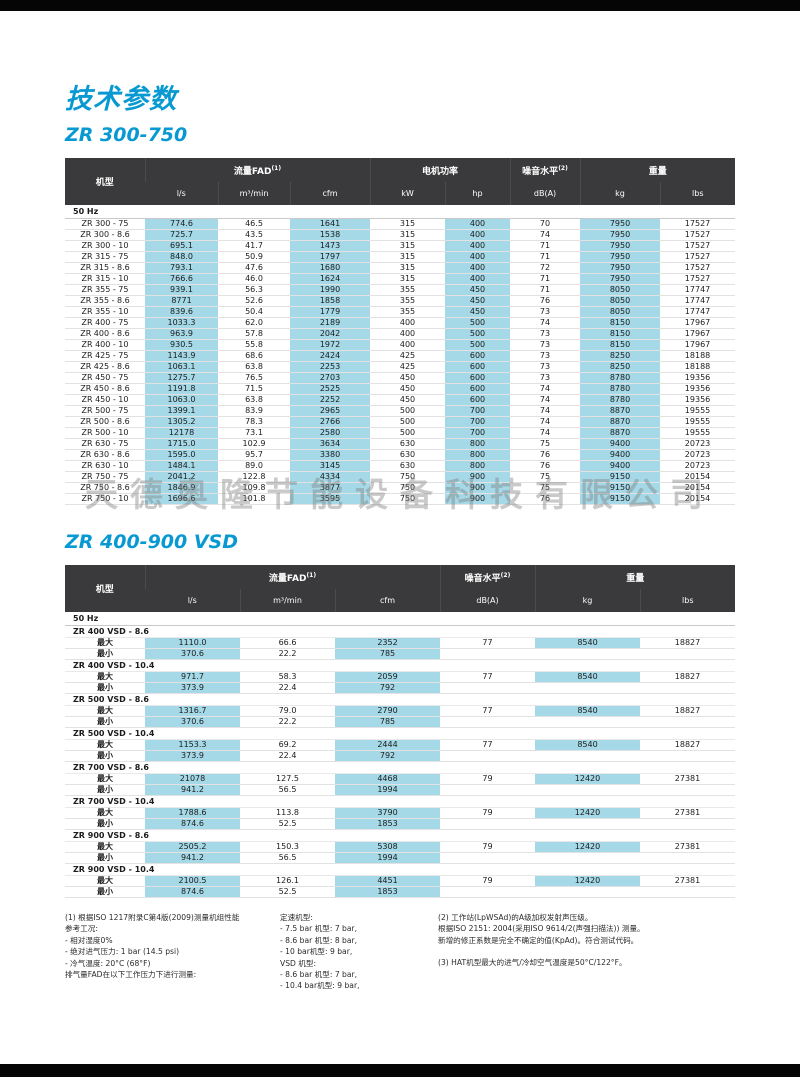 The image size is (800, 1077). I want to click on power-hp-cell: 450, so click(478, 290).